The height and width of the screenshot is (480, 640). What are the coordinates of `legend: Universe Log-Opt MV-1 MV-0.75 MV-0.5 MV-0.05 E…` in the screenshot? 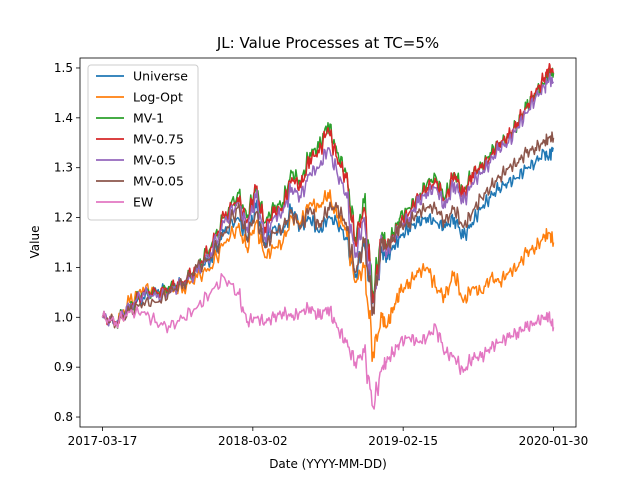 It's located at (143, 142).